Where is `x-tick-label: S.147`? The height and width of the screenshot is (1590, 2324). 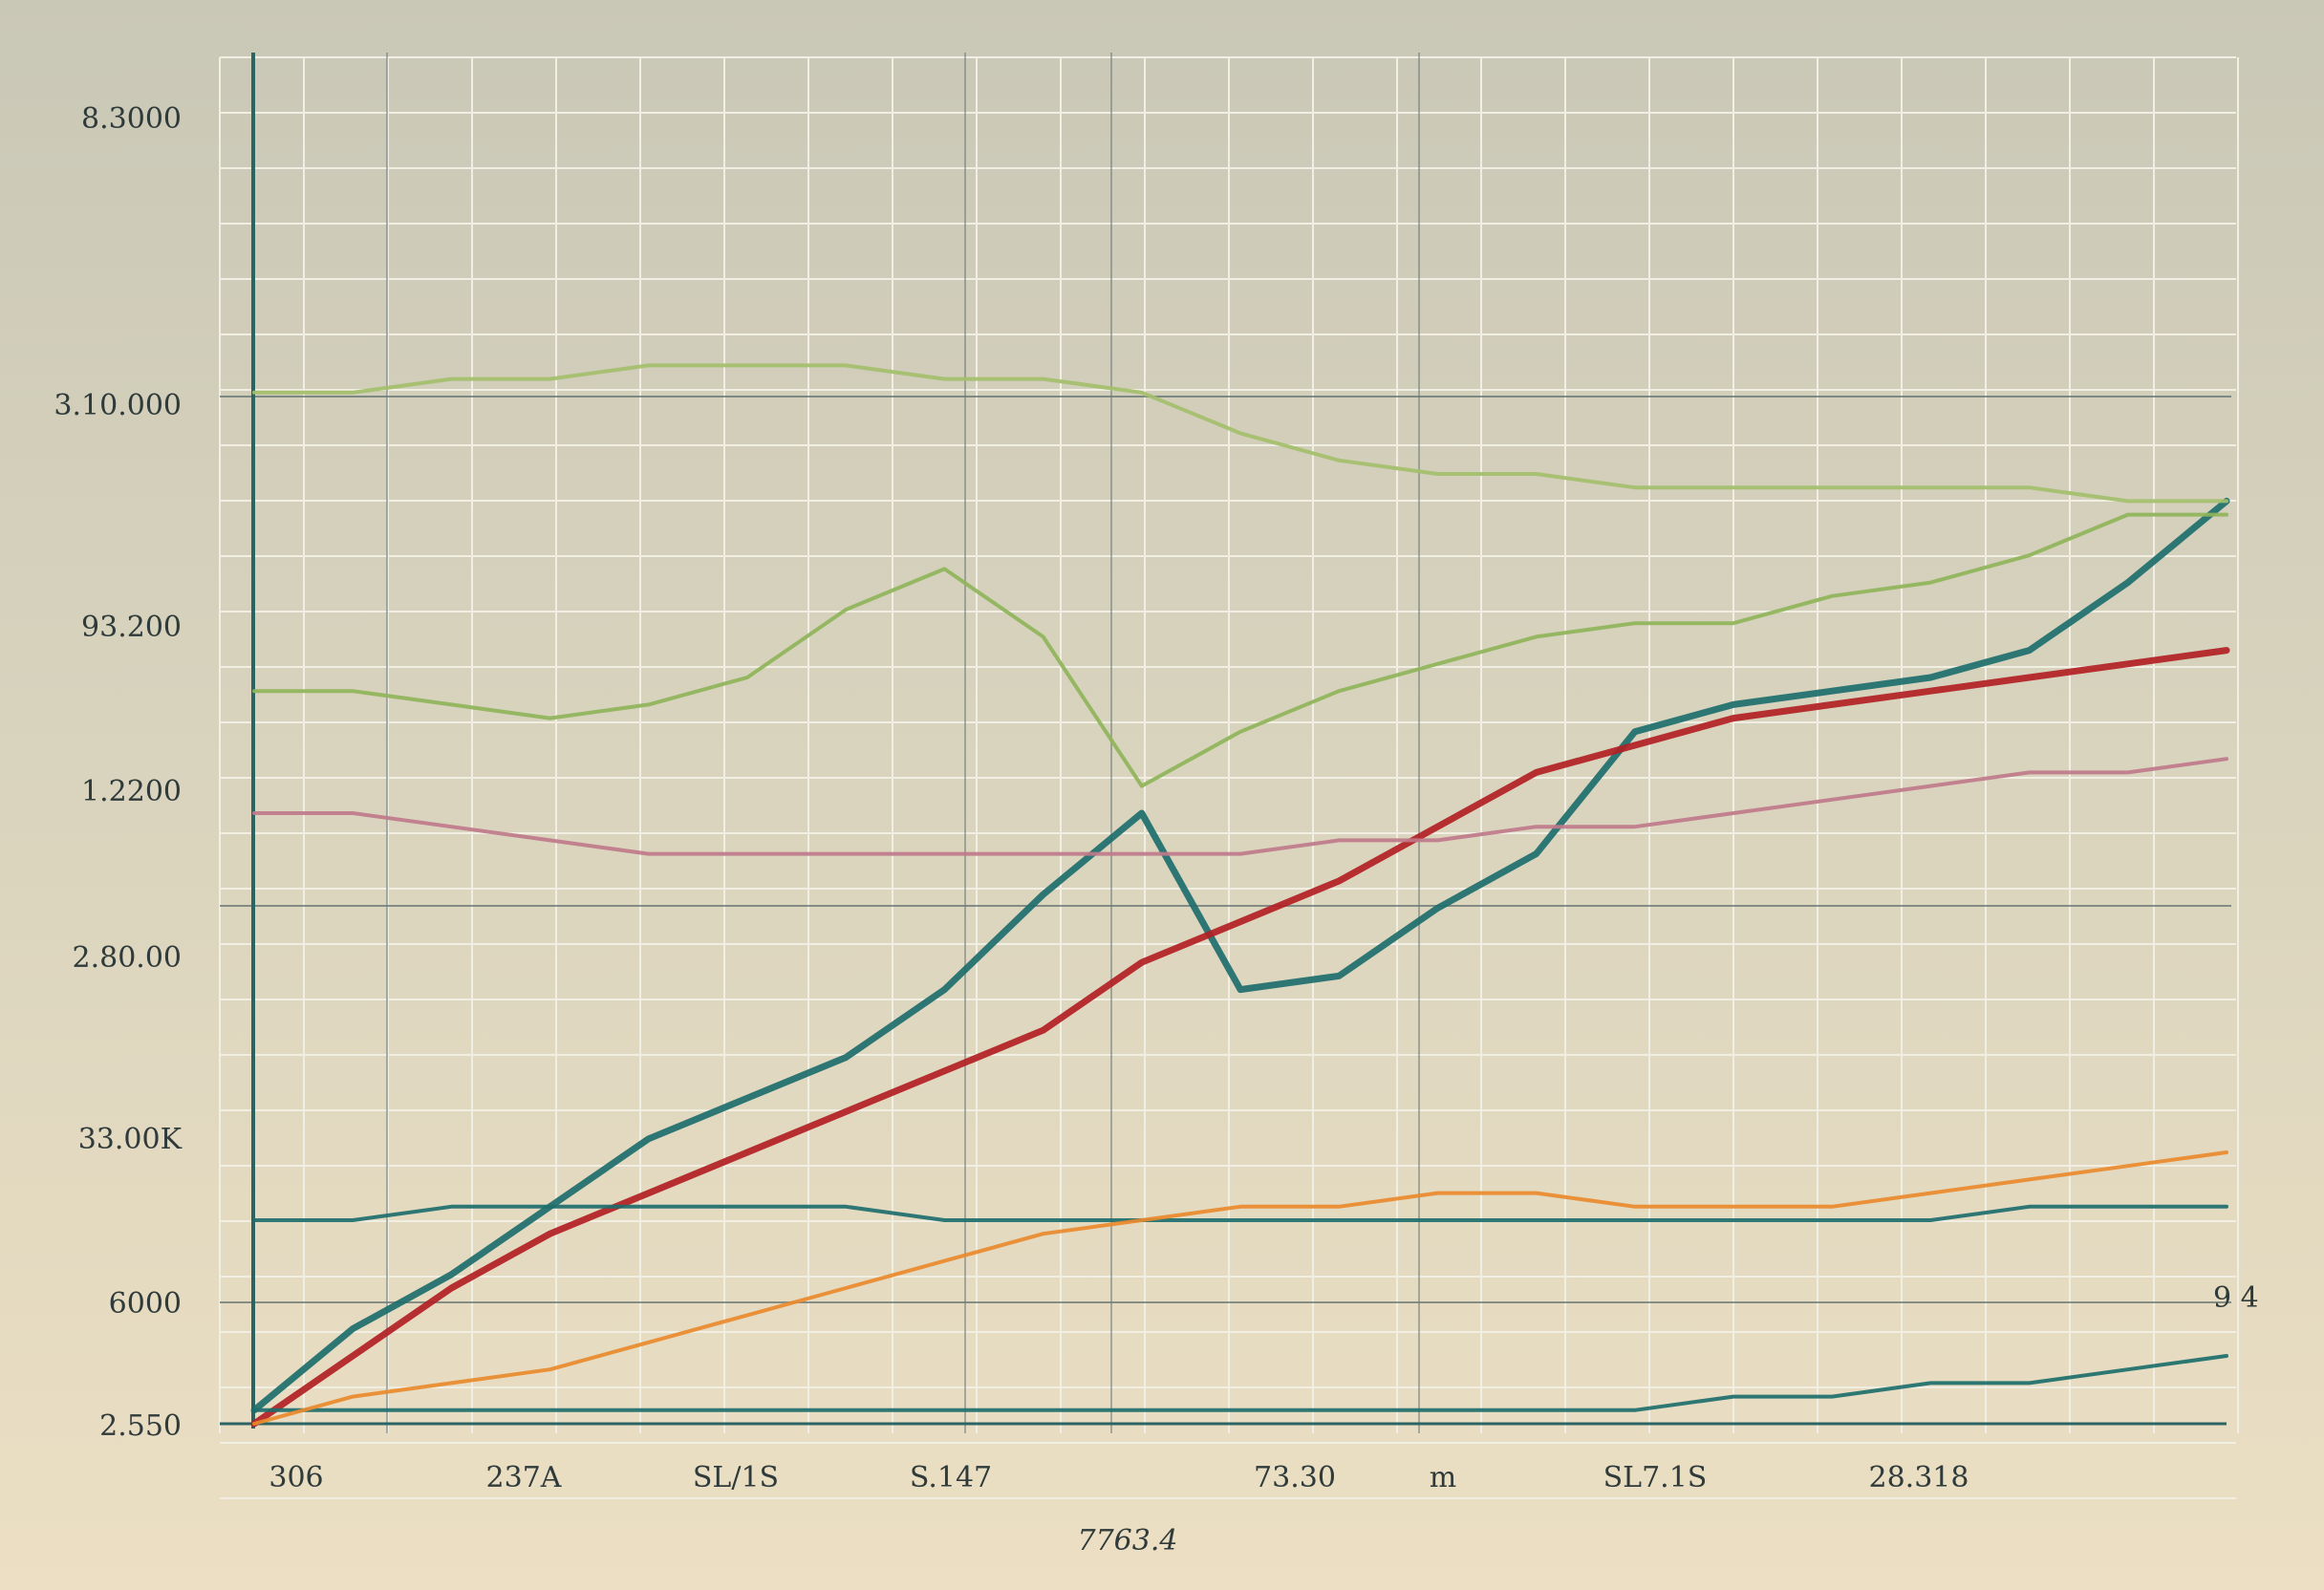 x-tick-label: S.147 is located at coordinates (951, 1477).